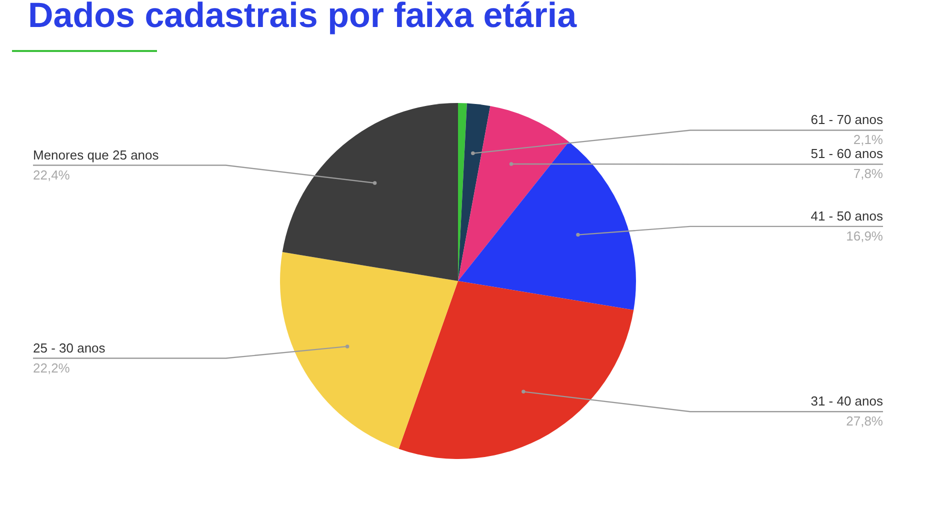 The image size is (928, 522). What do you see at coordinates (847, 120) in the screenshot?
I see `slice-label: 61 - 70 anos` at bounding box center [847, 120].